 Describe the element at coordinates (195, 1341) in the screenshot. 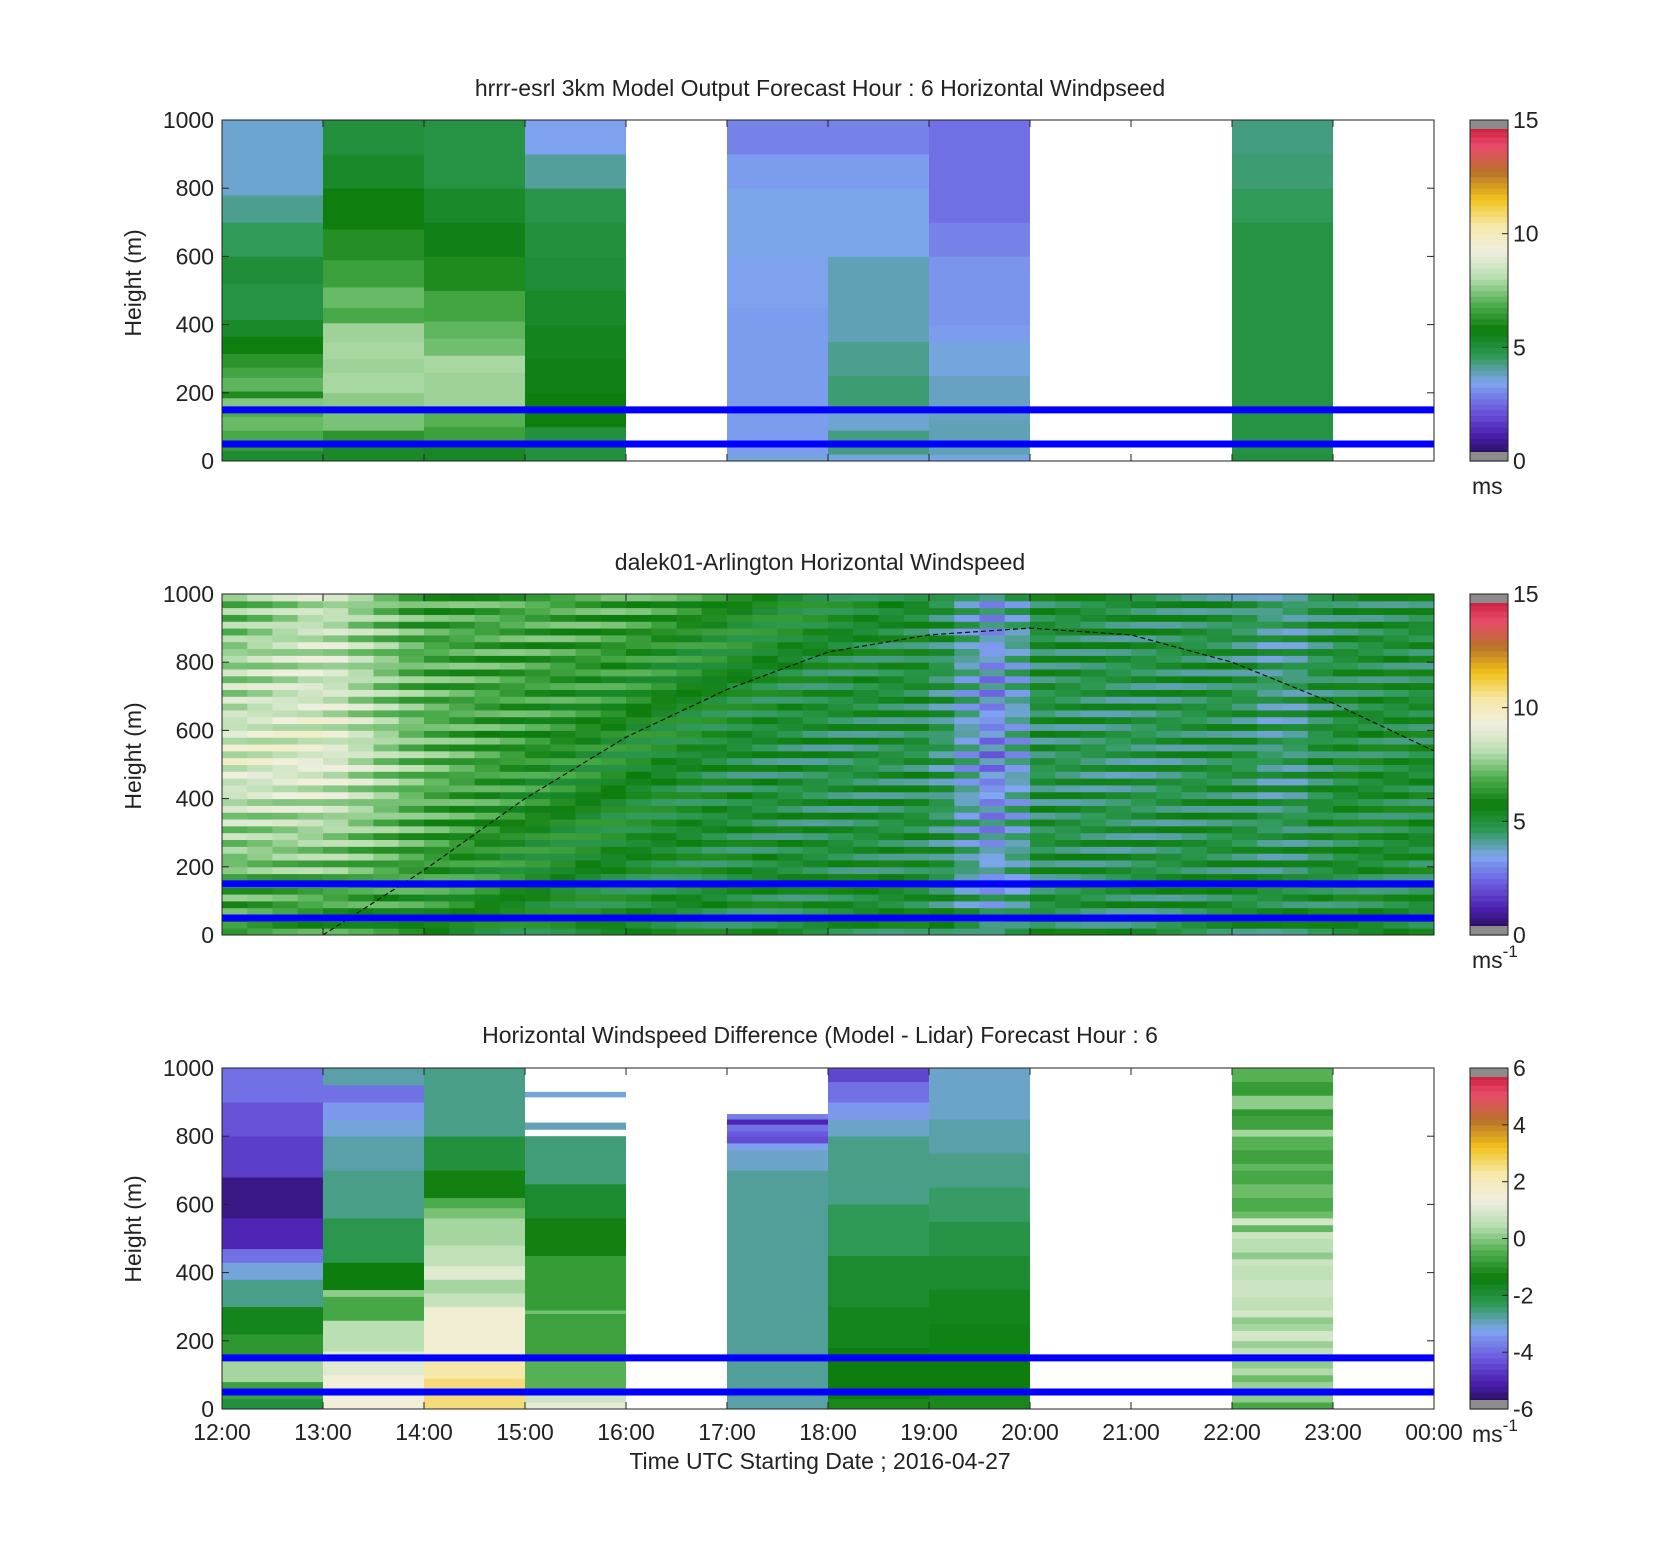

I see `y-tick-label: 200` at that location.